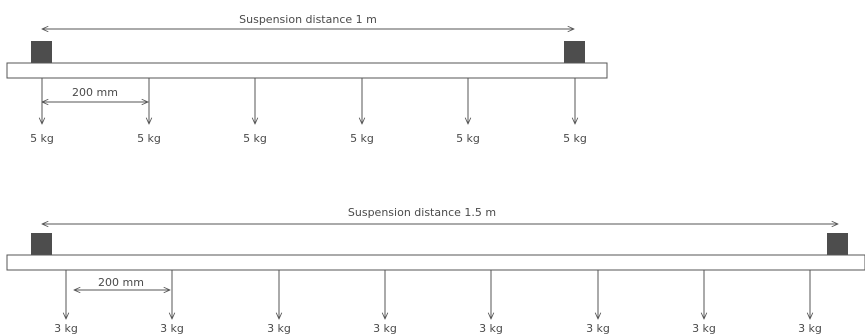 The height and width of the screenshot is (335, 865). I want to click on span-label: Suspension distance 1 m, so click(308, 19).